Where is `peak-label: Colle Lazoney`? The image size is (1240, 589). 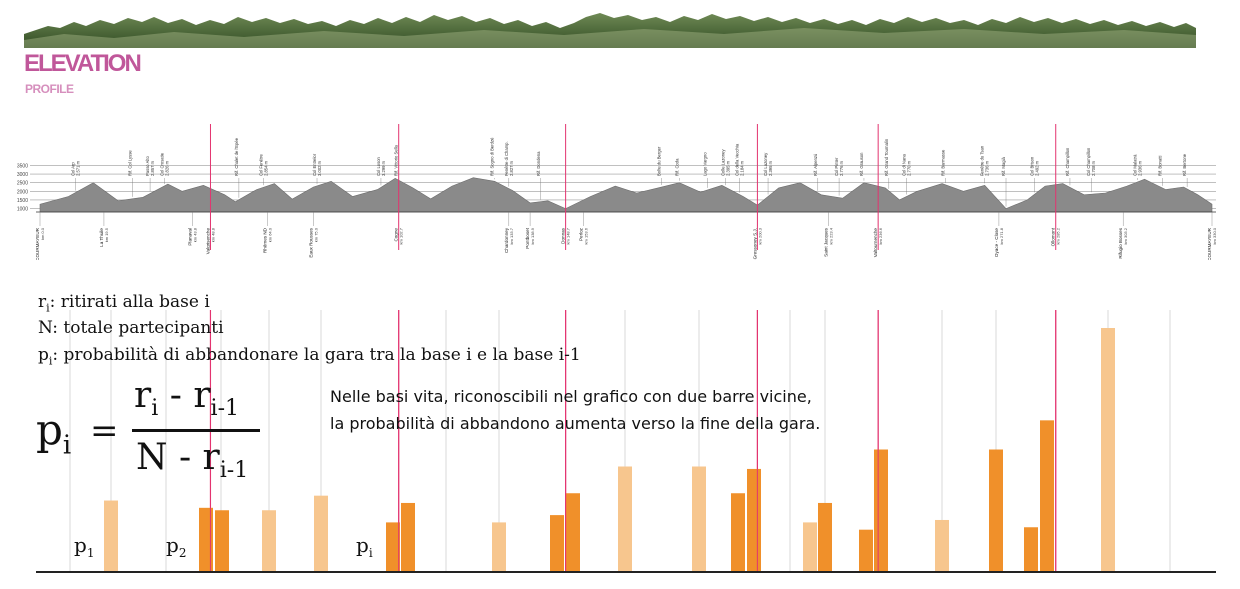
peak-label: Colle Lazoney is located at coordinates (722, 162).